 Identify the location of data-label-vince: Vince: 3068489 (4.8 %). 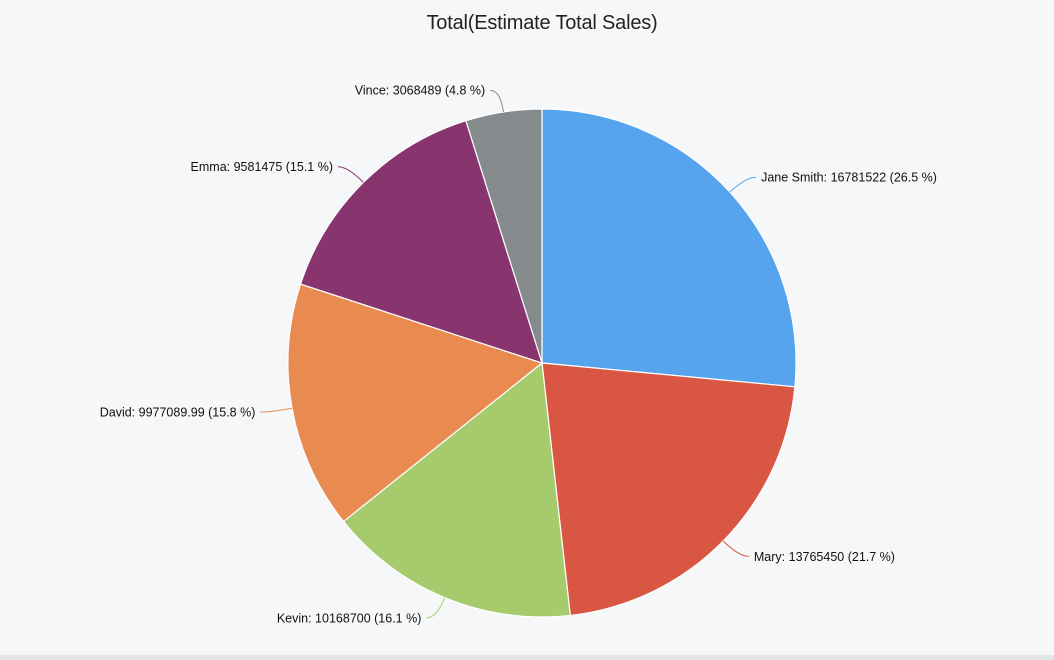
(420, 91).